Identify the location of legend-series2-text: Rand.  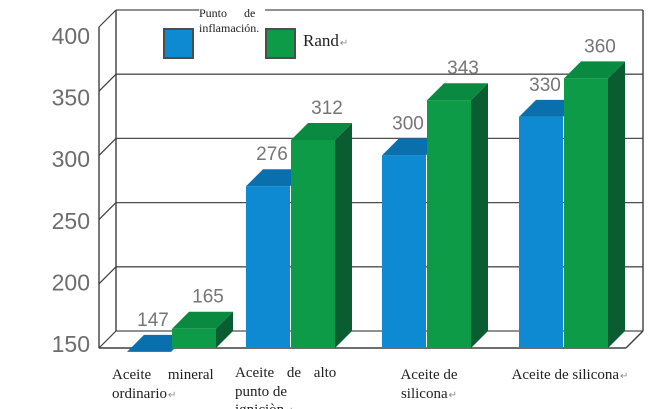
(321, 40).